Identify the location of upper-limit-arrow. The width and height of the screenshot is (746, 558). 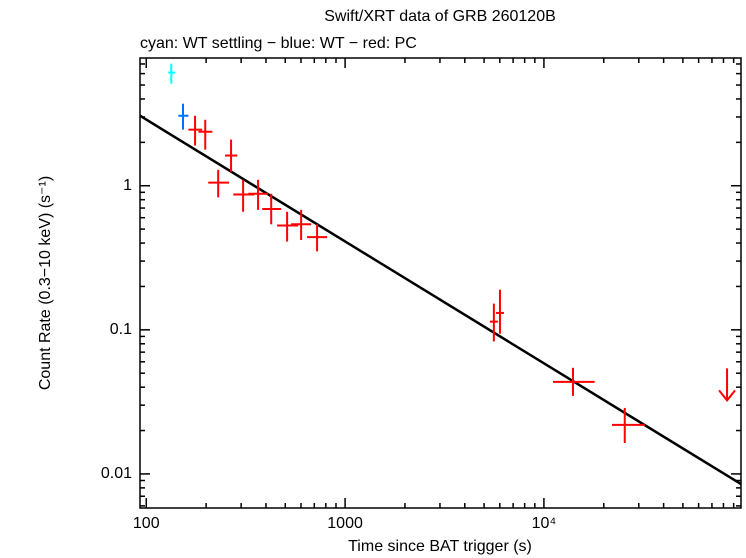
(727, 385).